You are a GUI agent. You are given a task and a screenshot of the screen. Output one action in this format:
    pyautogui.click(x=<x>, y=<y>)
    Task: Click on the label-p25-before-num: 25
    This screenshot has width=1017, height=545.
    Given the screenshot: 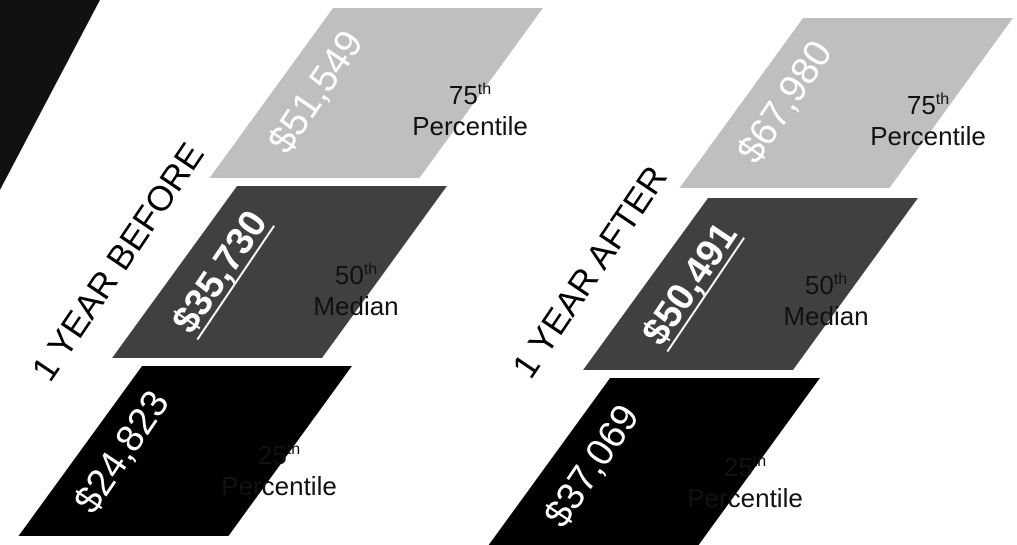 What is the action you would take?
    pyautogui.click(x=272, y=455)
    